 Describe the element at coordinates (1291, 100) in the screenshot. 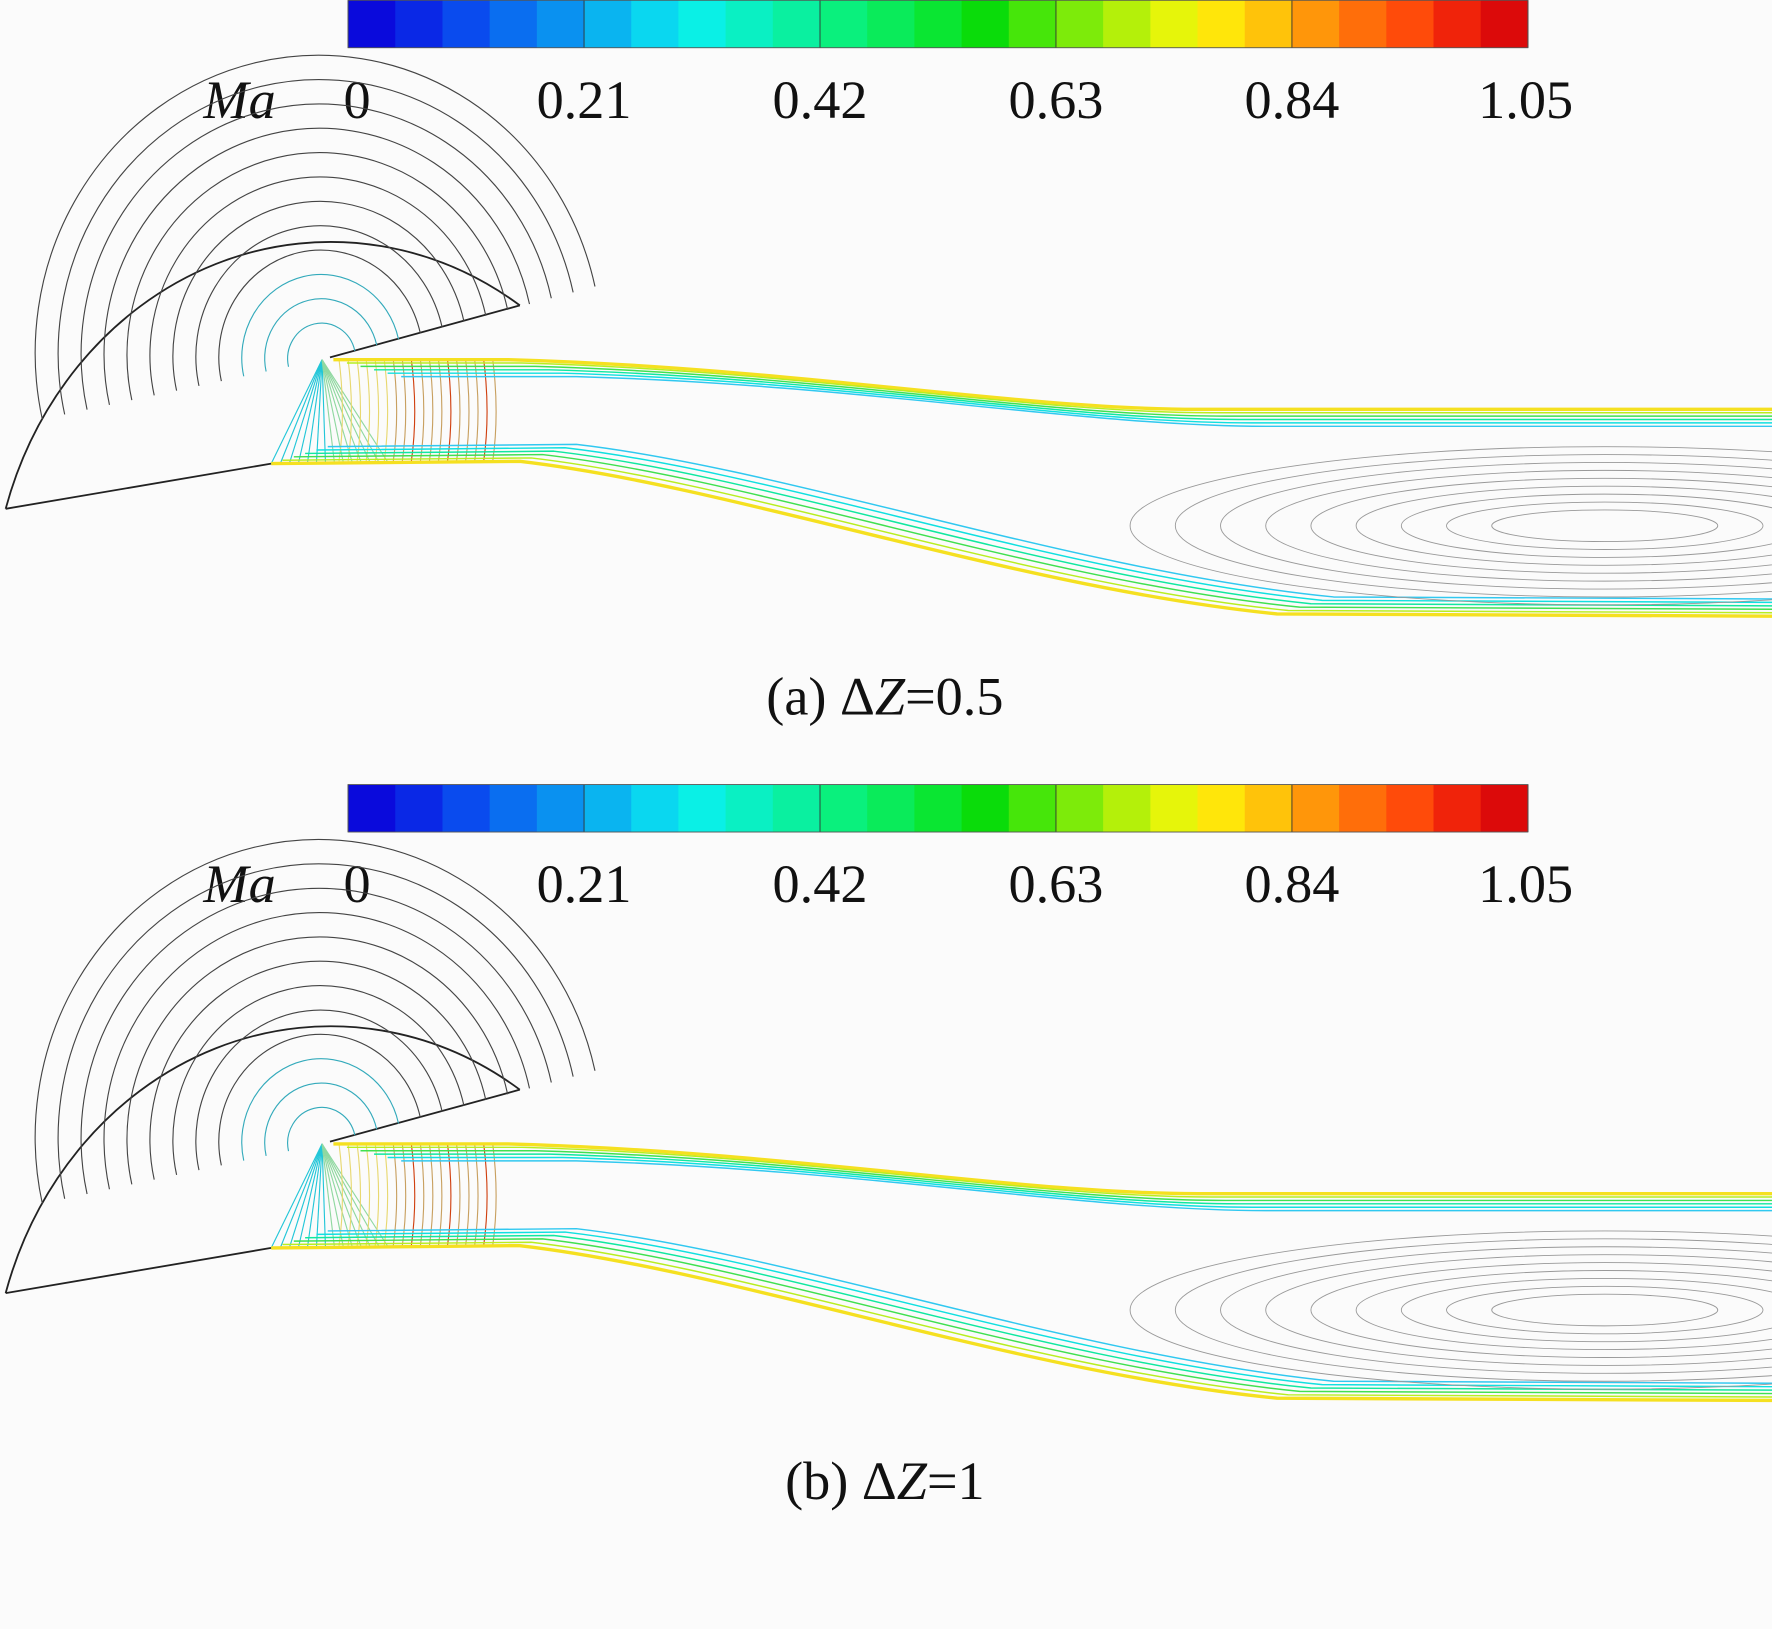

I see `colorbar-tick-label: 0.84` at that location.